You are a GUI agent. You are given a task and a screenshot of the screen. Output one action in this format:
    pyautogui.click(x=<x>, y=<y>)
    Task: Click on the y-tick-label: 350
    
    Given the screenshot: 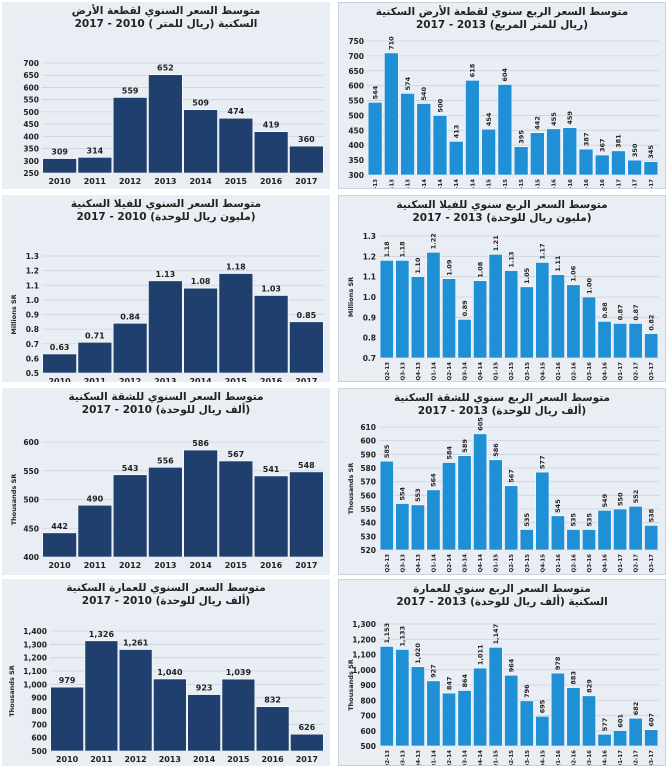 What is the action you would take?
    pyautogui.click(x=31, y=149)
    